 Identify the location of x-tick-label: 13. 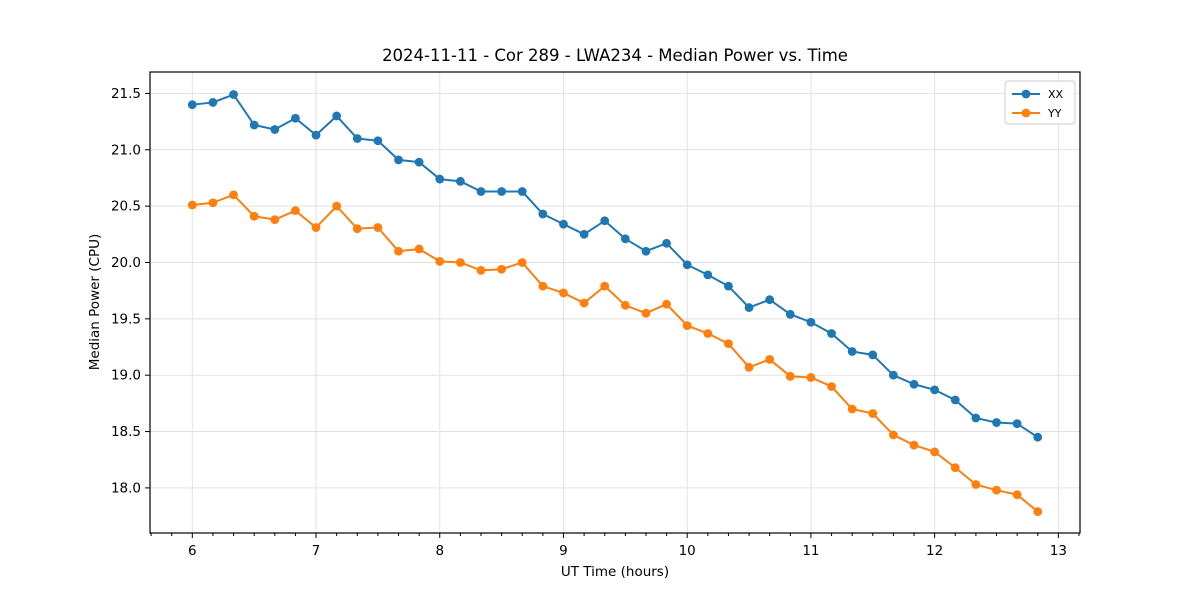
(1058, 551).